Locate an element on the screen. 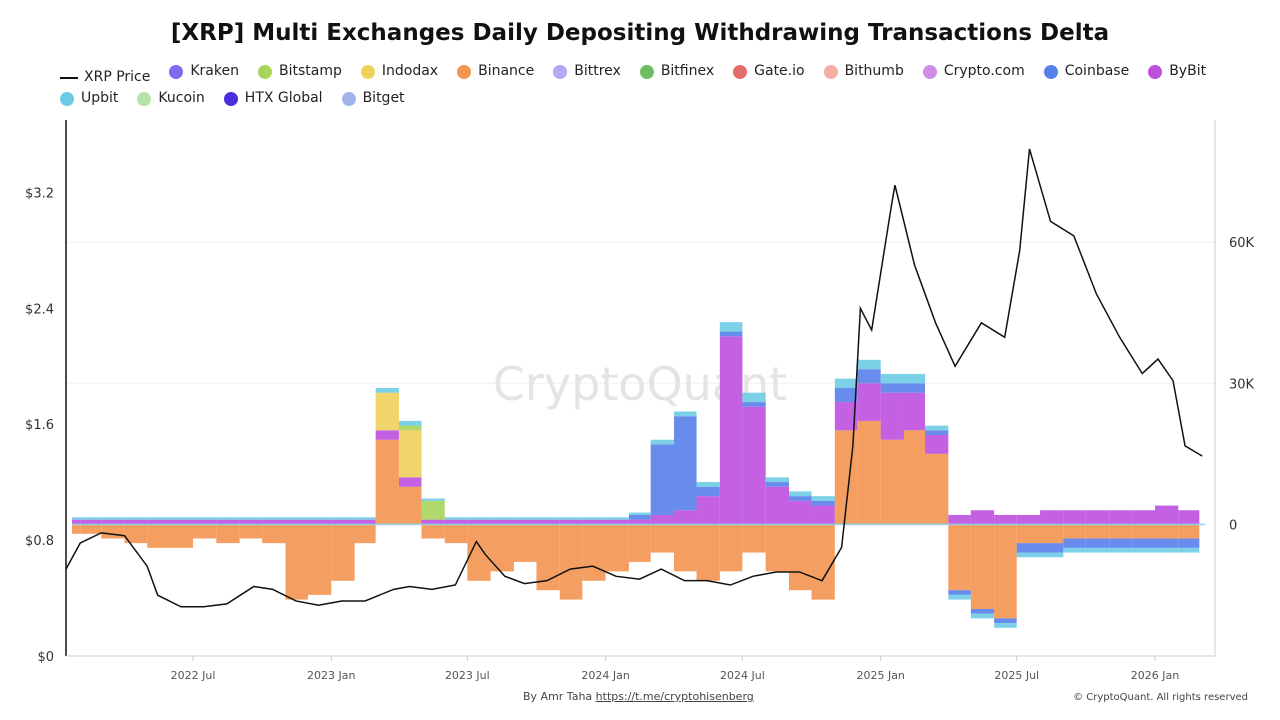 The height and width of the screenshot is (720, 1280). legend-item-gate-io: Gate.io is located at coordinates (769, 71).